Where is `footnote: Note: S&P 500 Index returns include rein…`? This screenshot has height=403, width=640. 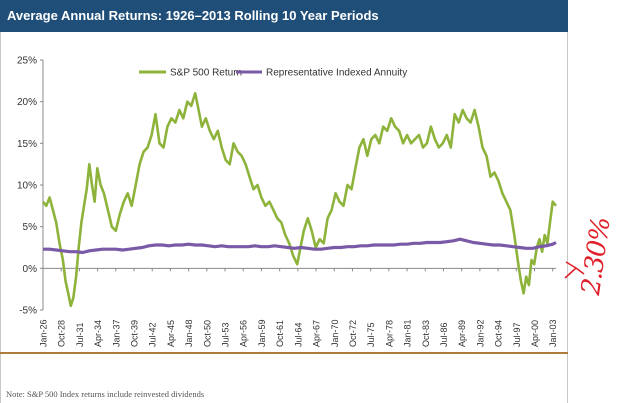 footnote: Note: S&P 500 Index returns include rein… is located at coordinates (105, 394).